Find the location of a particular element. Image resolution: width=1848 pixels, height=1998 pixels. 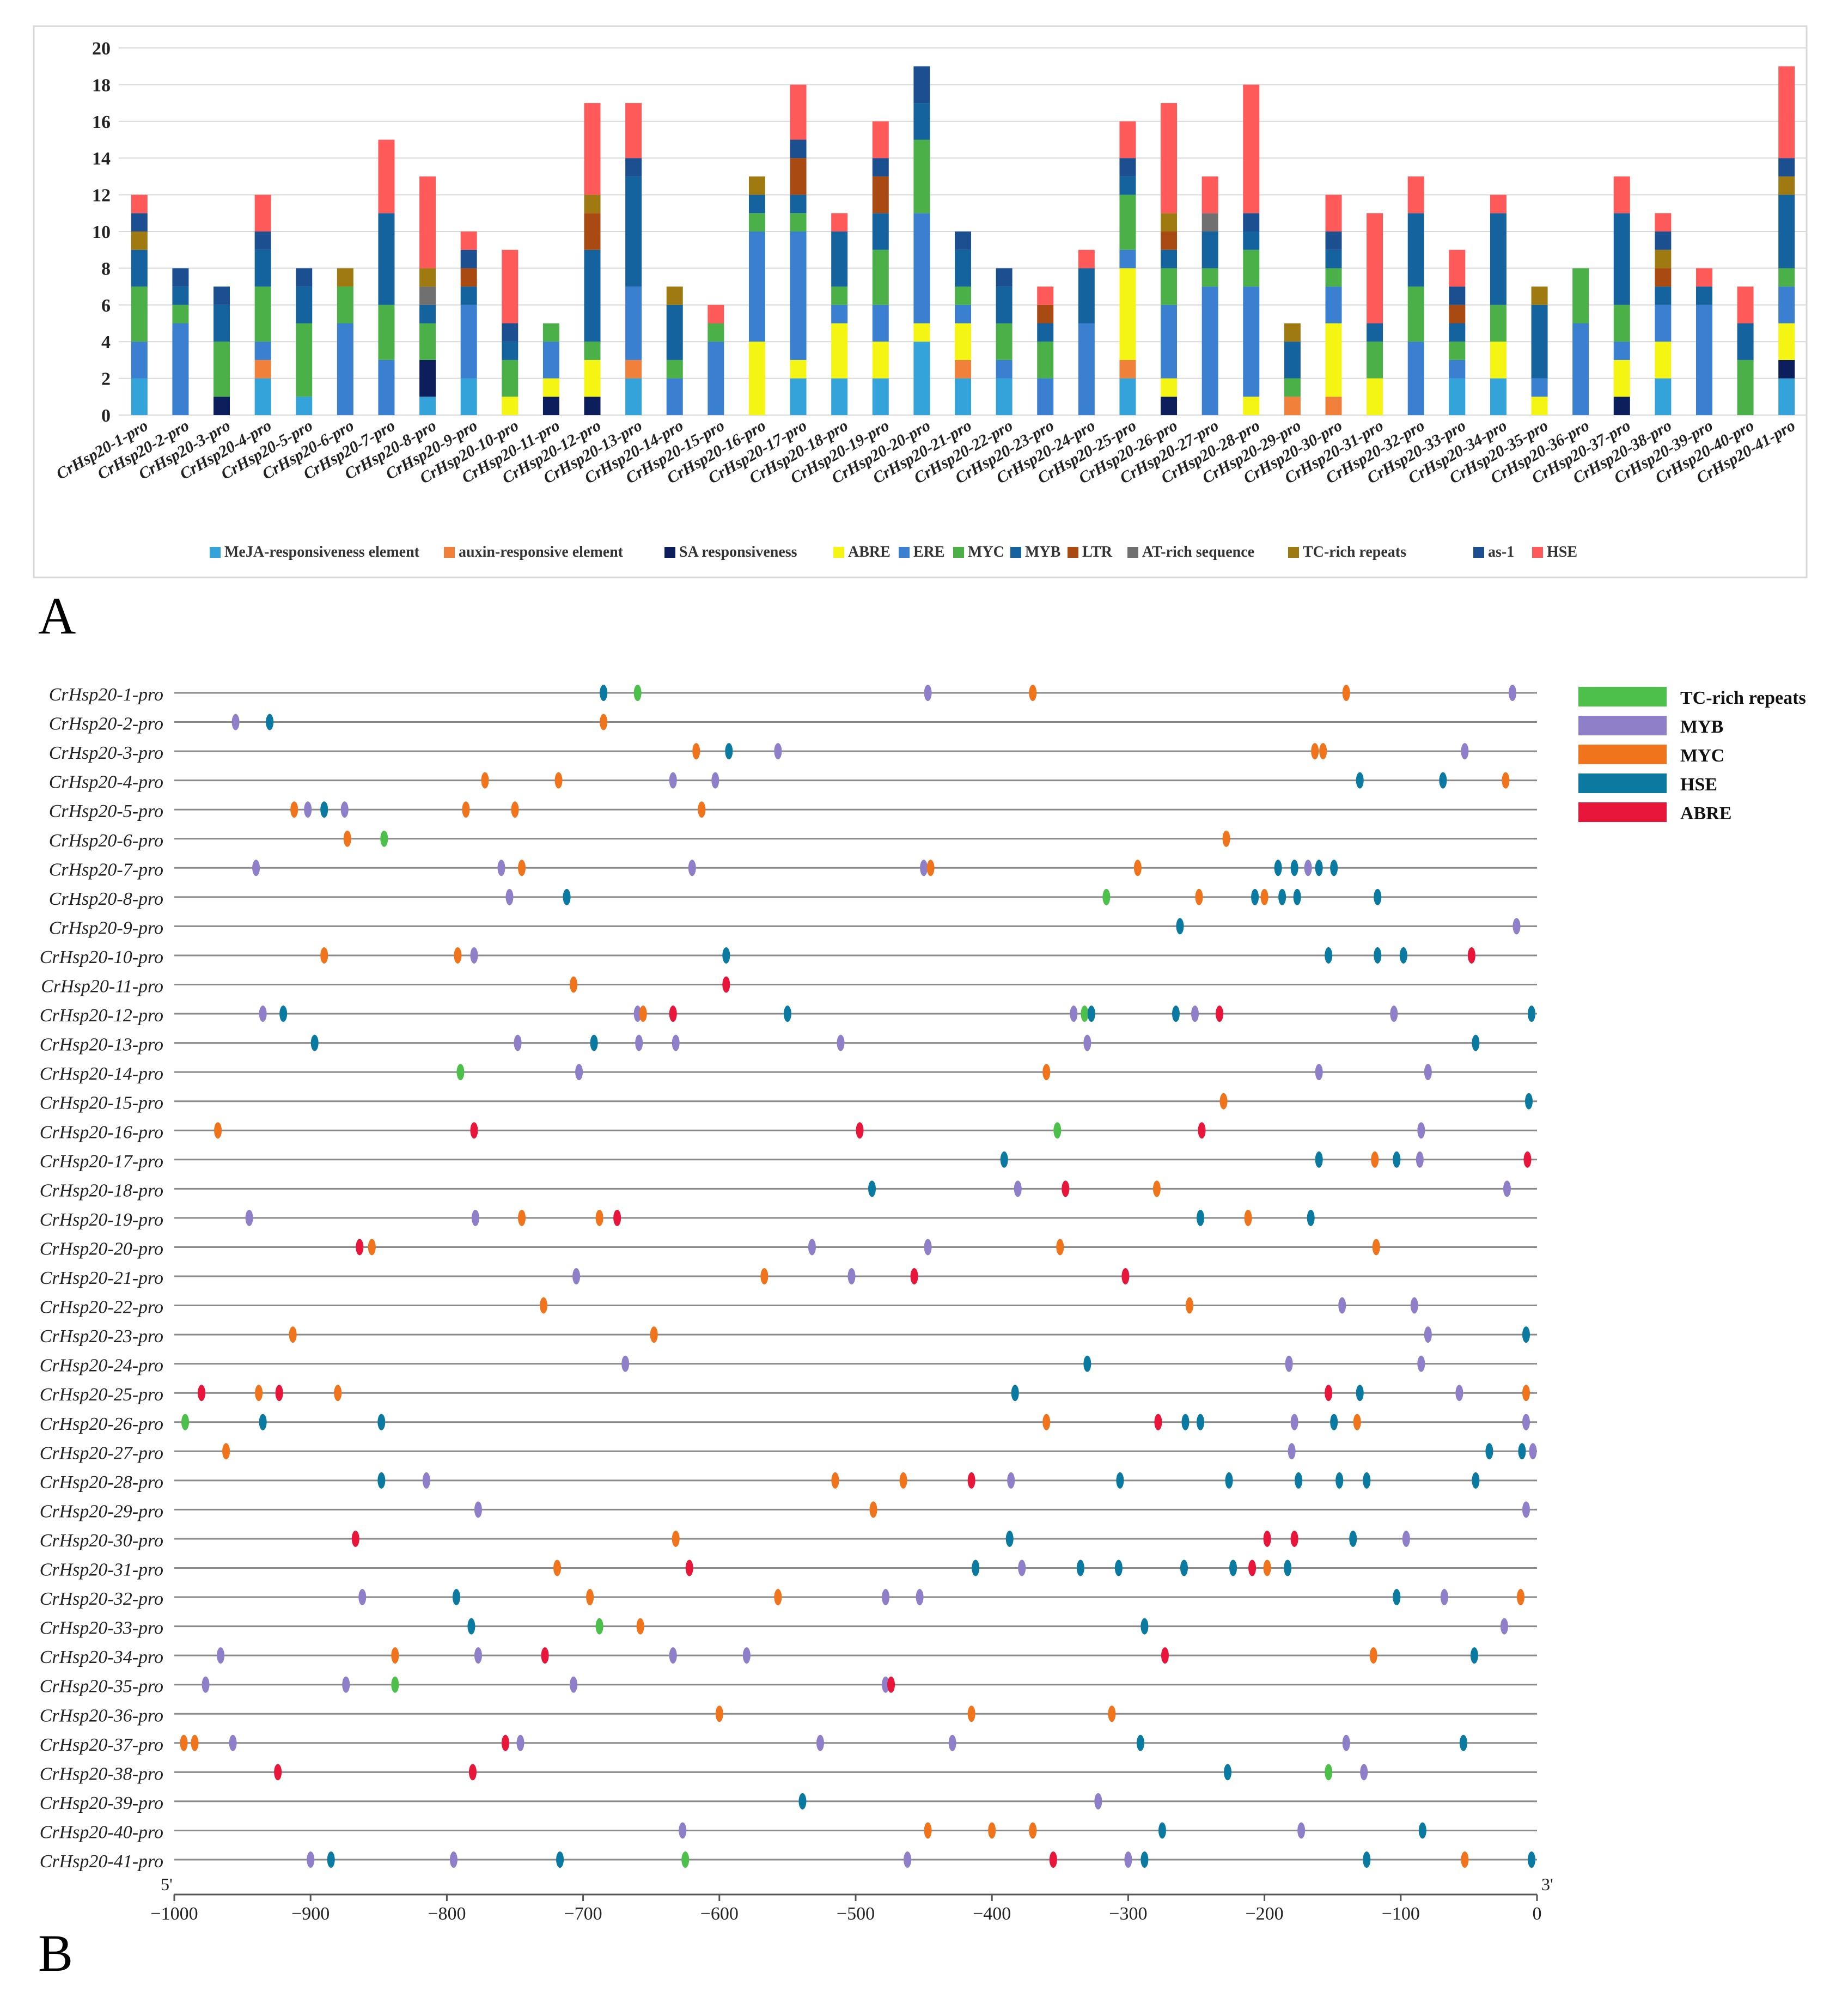

y-tick-label: 16 is located at coordinates (101, 122).